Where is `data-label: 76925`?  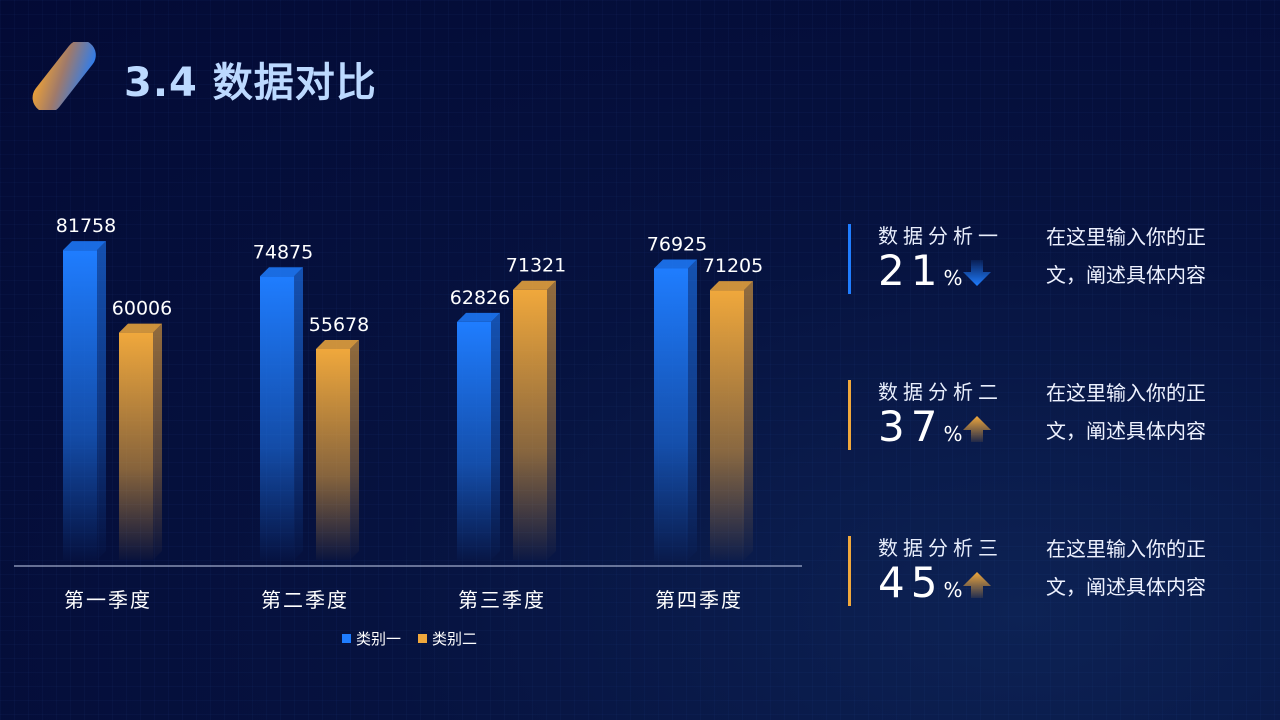
data-label: 76925 is located at coordinates (677, 244).